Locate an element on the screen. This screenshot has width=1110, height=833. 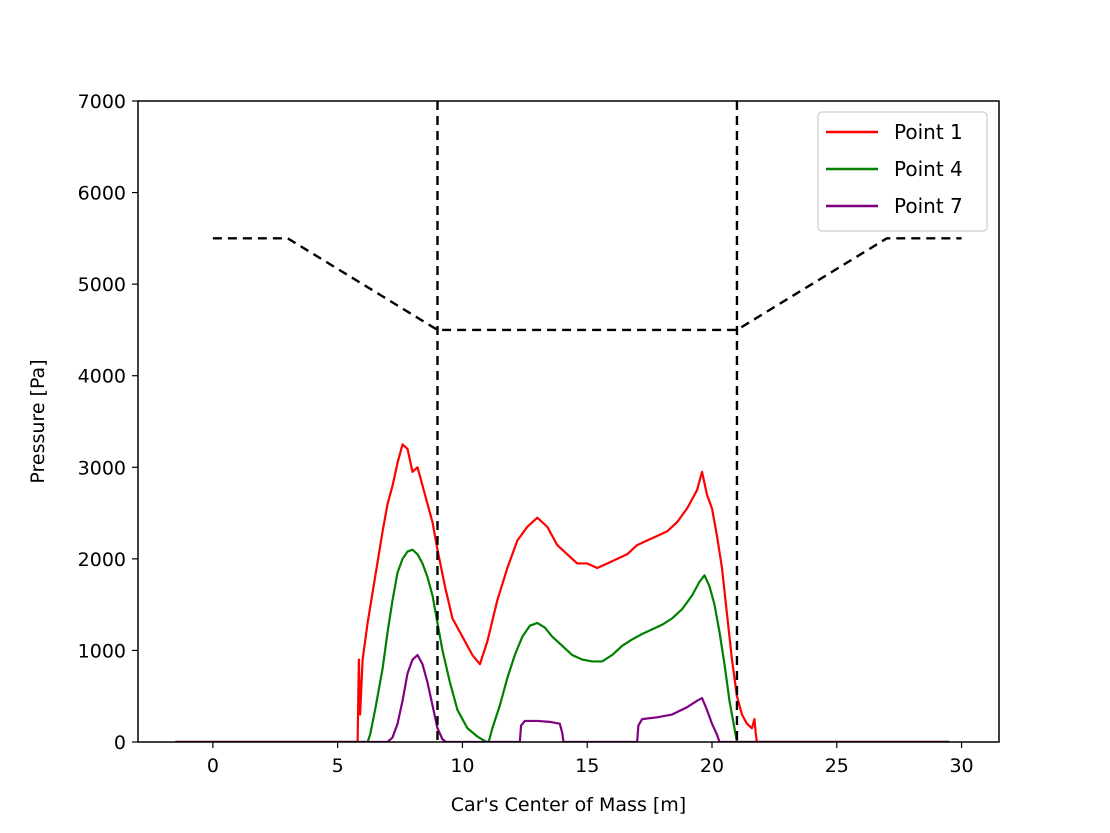
y-tick-label: 2000 is located at coordinates (102, 560).